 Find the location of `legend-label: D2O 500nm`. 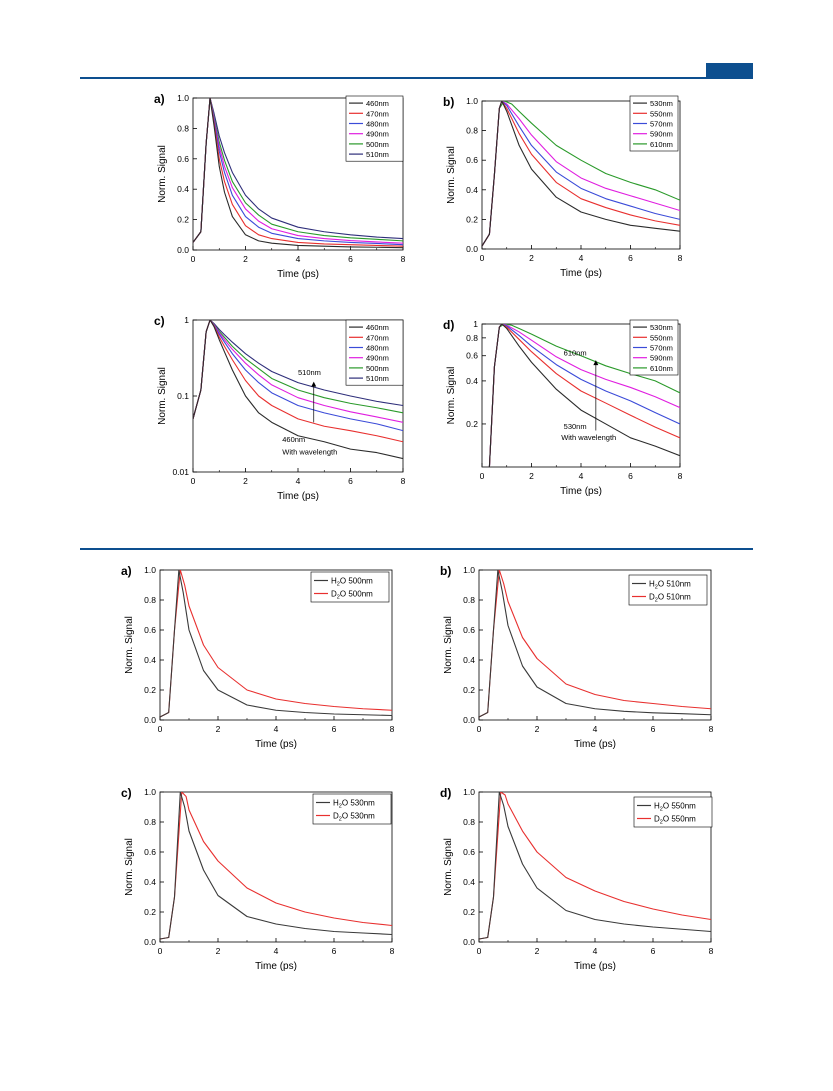

legend-label: D2O 500nm is located at coordinates (352, 595).